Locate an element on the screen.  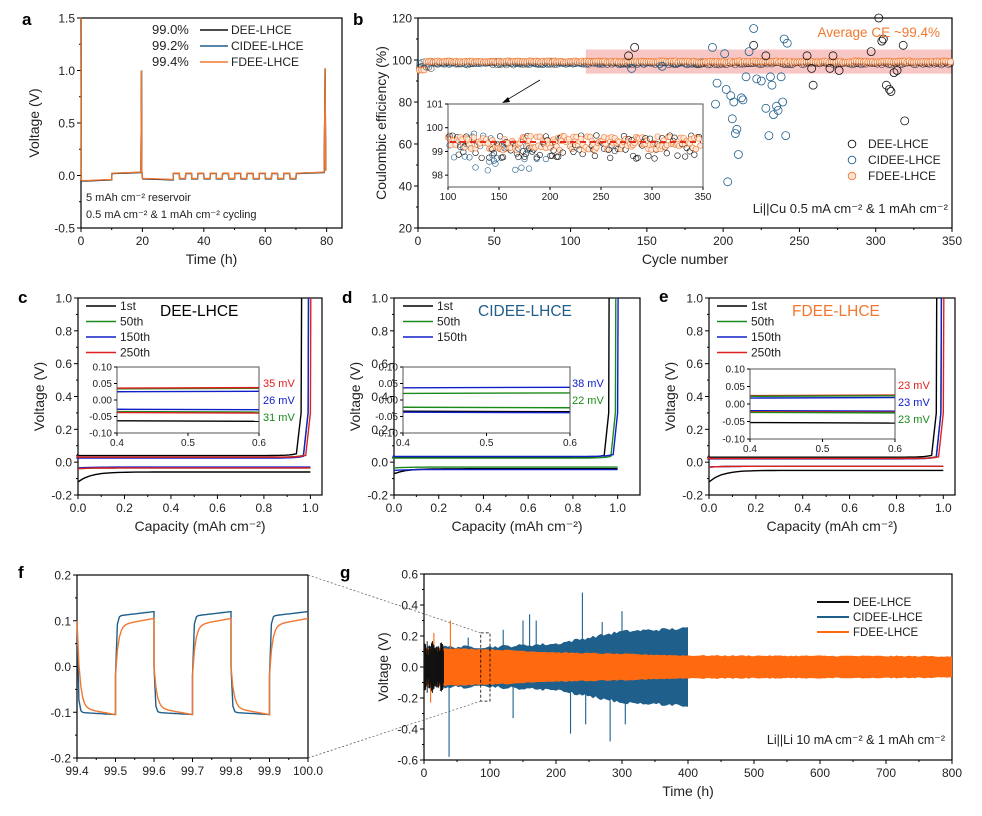
y-tick-label: 0.4 is located at coordinates (694, 397).